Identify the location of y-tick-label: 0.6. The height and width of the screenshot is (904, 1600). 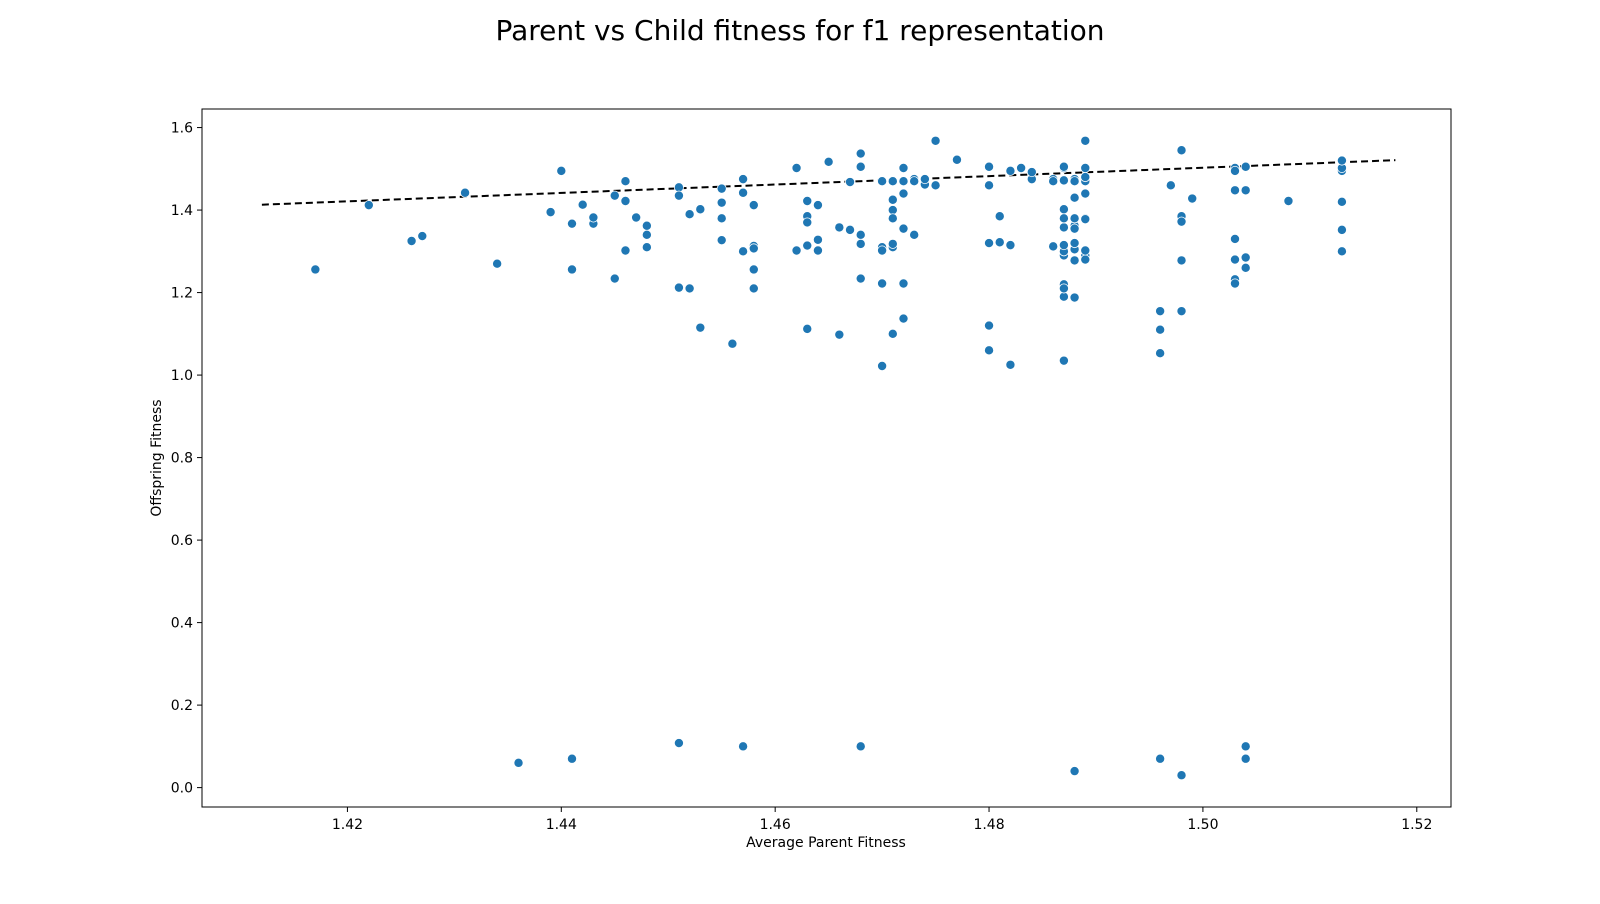
(182, 541).